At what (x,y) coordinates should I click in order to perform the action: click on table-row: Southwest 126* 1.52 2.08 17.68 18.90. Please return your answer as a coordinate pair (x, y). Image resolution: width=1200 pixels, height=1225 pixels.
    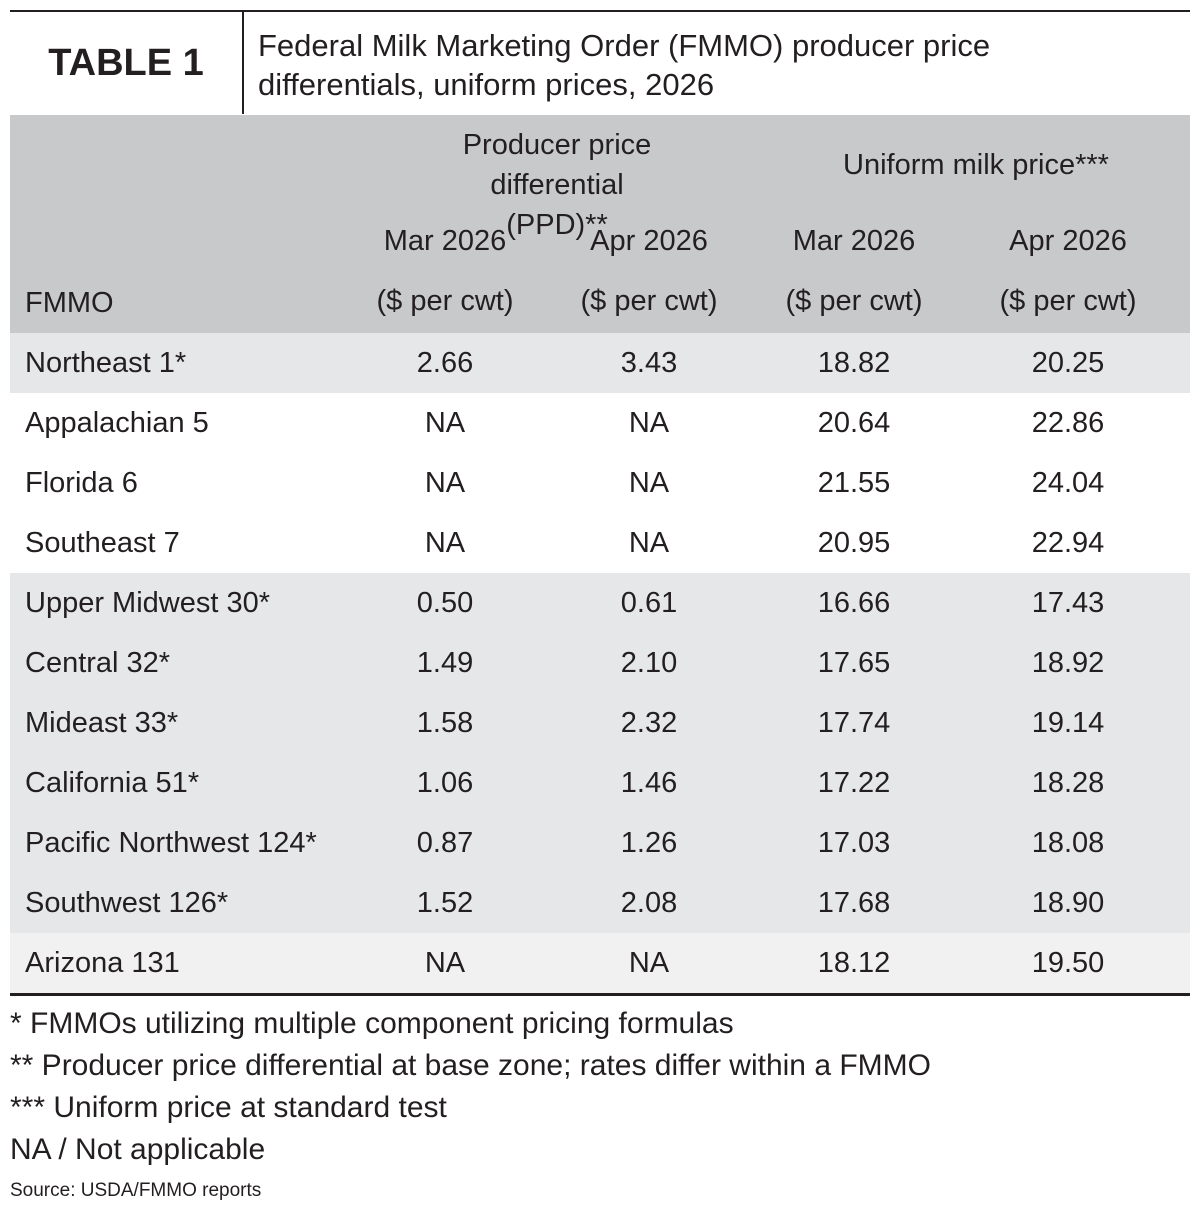
    Looking at the image, I should click on (600, 903).